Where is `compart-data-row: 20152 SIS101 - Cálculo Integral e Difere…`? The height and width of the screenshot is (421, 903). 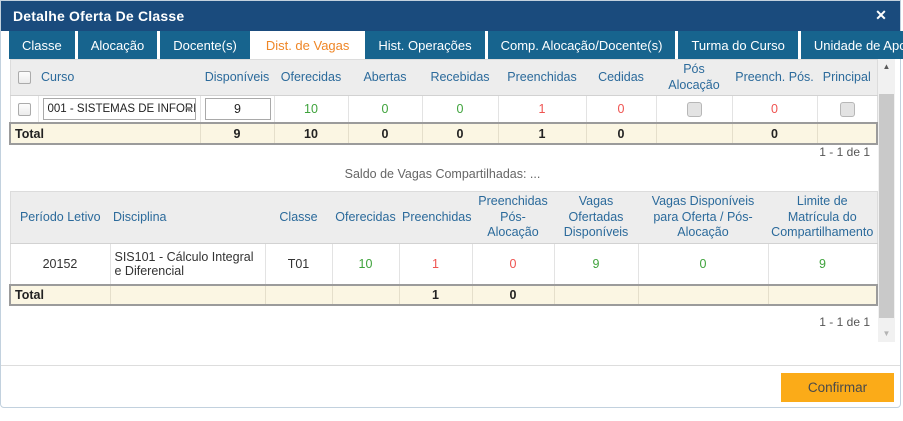
compart-data-row: 20152 SIS101 - Cálculo Integral e Difere… is located at coordinates (443, 264).